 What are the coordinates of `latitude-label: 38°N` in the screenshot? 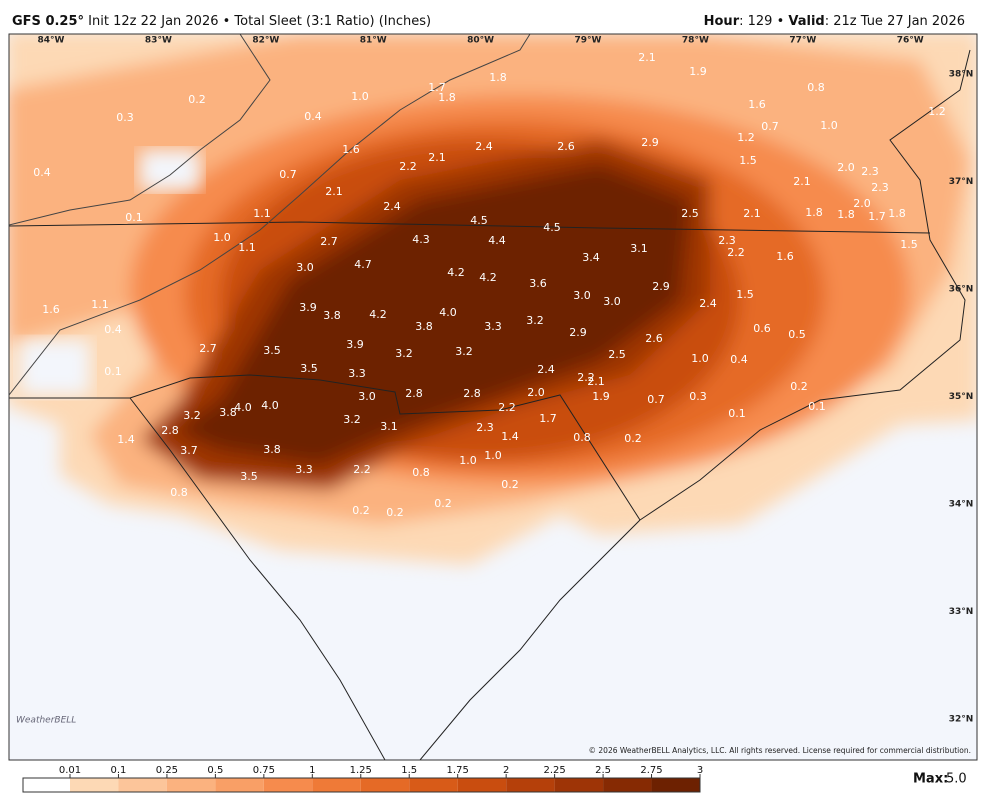 It's located at (961, 75).